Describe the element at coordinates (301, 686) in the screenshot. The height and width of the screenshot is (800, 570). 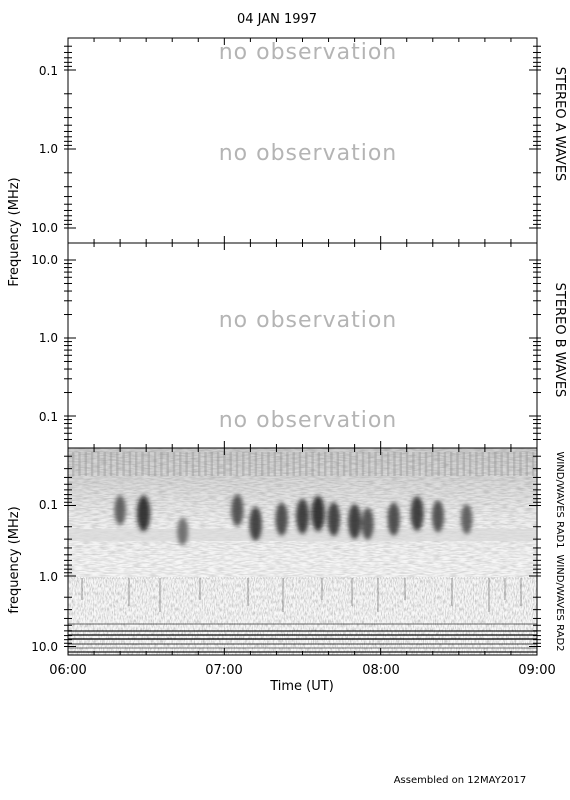
I see `xlabel: Time (UT)` at that location.